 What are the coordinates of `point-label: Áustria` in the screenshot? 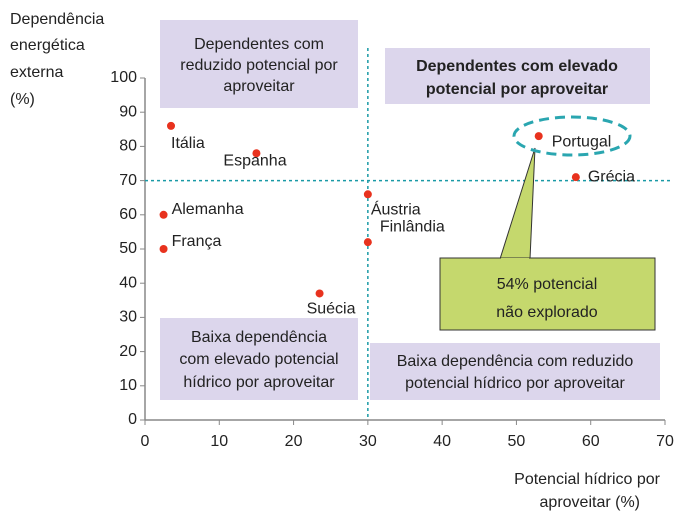 It's located at (396, 208).